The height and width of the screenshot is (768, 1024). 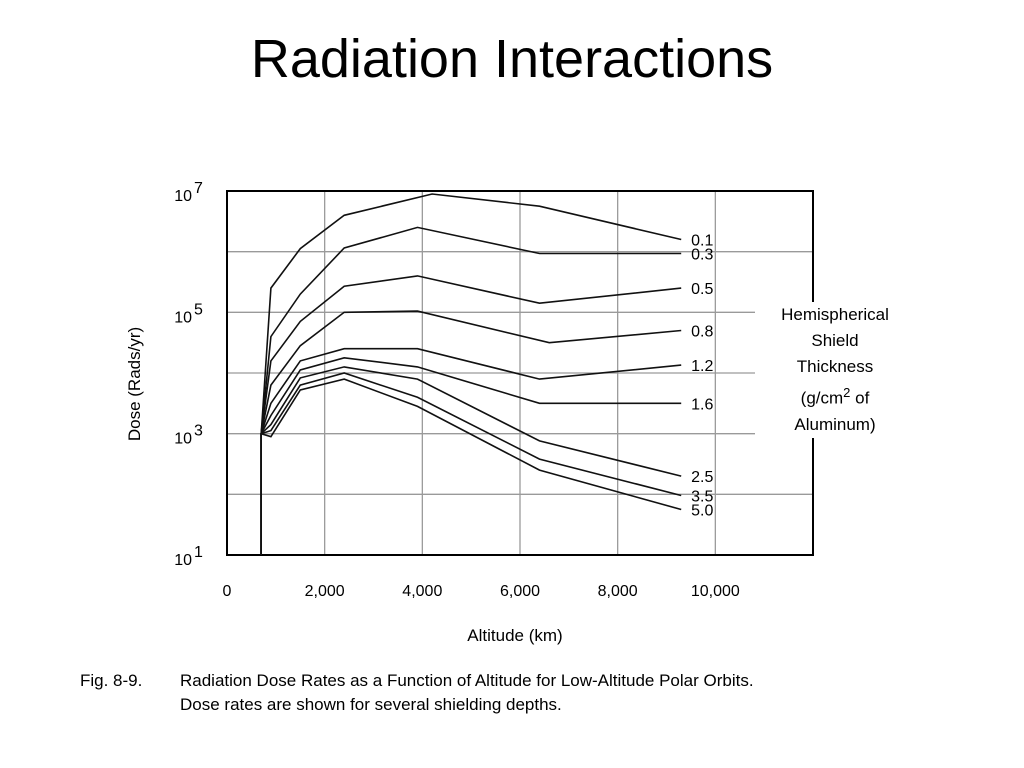 I want to click on y-tick-exponent: 3, so click(x=198, y=431).